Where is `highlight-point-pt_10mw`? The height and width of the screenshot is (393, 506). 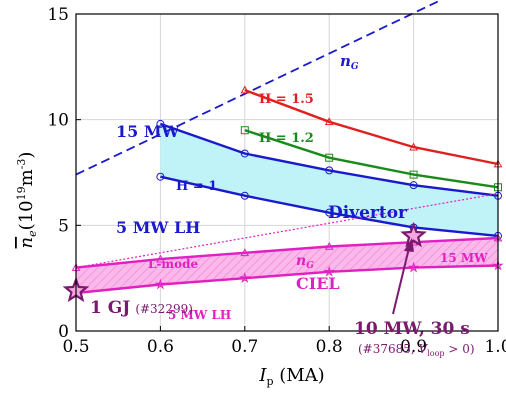
highlight-point-pt_10mw is located at coordinates (413, 234).